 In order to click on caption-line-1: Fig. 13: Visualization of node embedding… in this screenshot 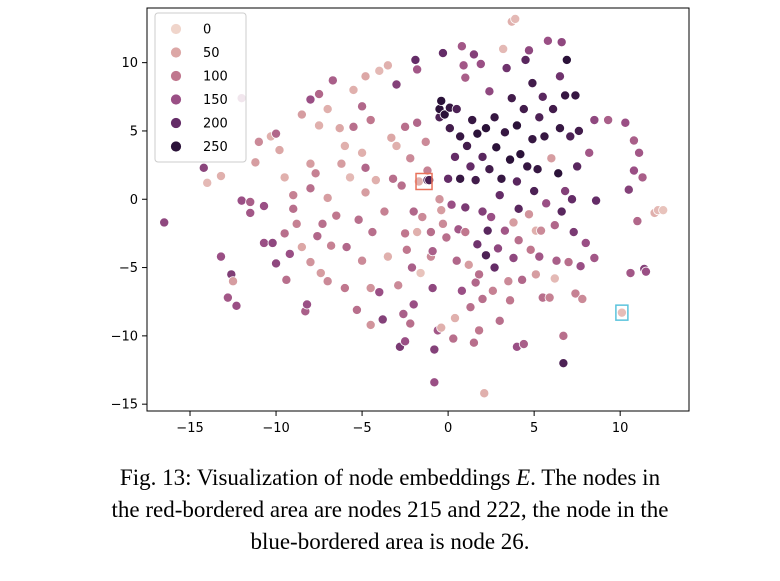, I will do `click(390, 478)`.